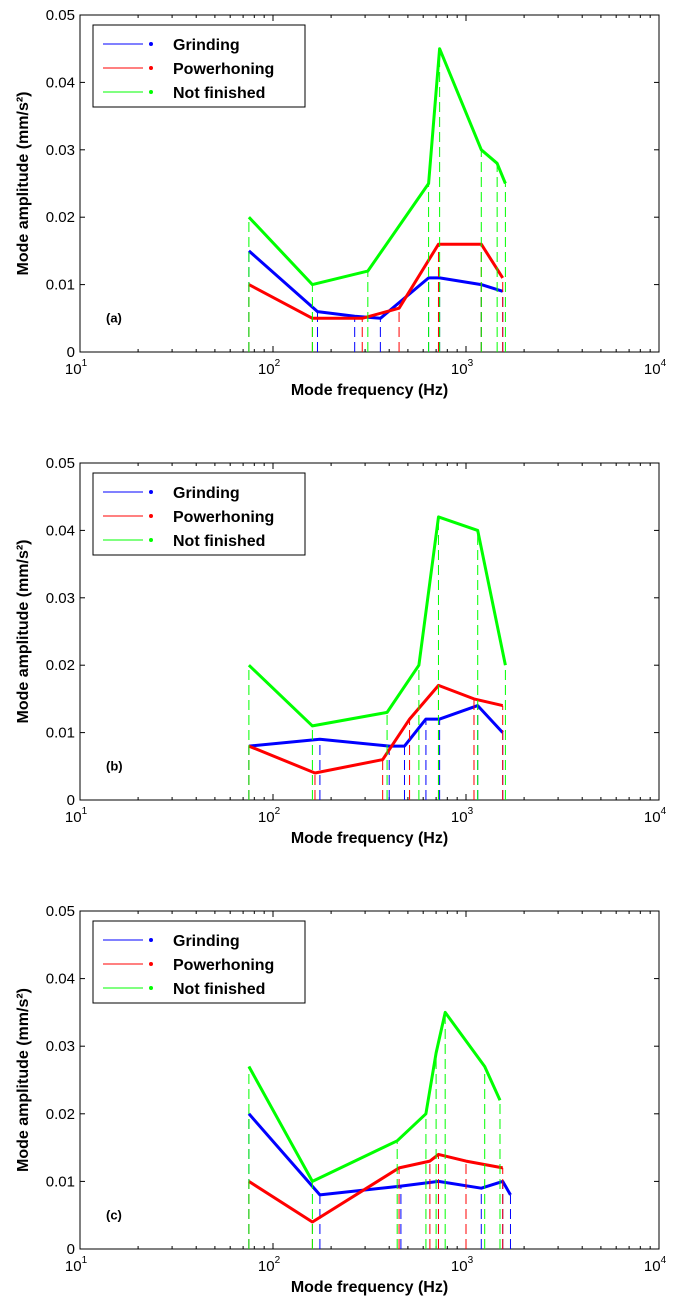  I want to click on panel-label: (c), so click(114, 1214).